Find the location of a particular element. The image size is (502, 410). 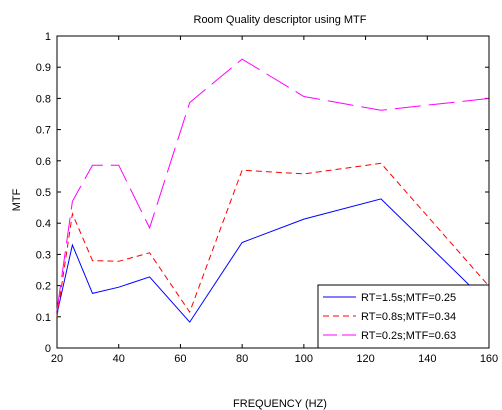

x-tick-label: 60 is located at coordinates (180, 359).